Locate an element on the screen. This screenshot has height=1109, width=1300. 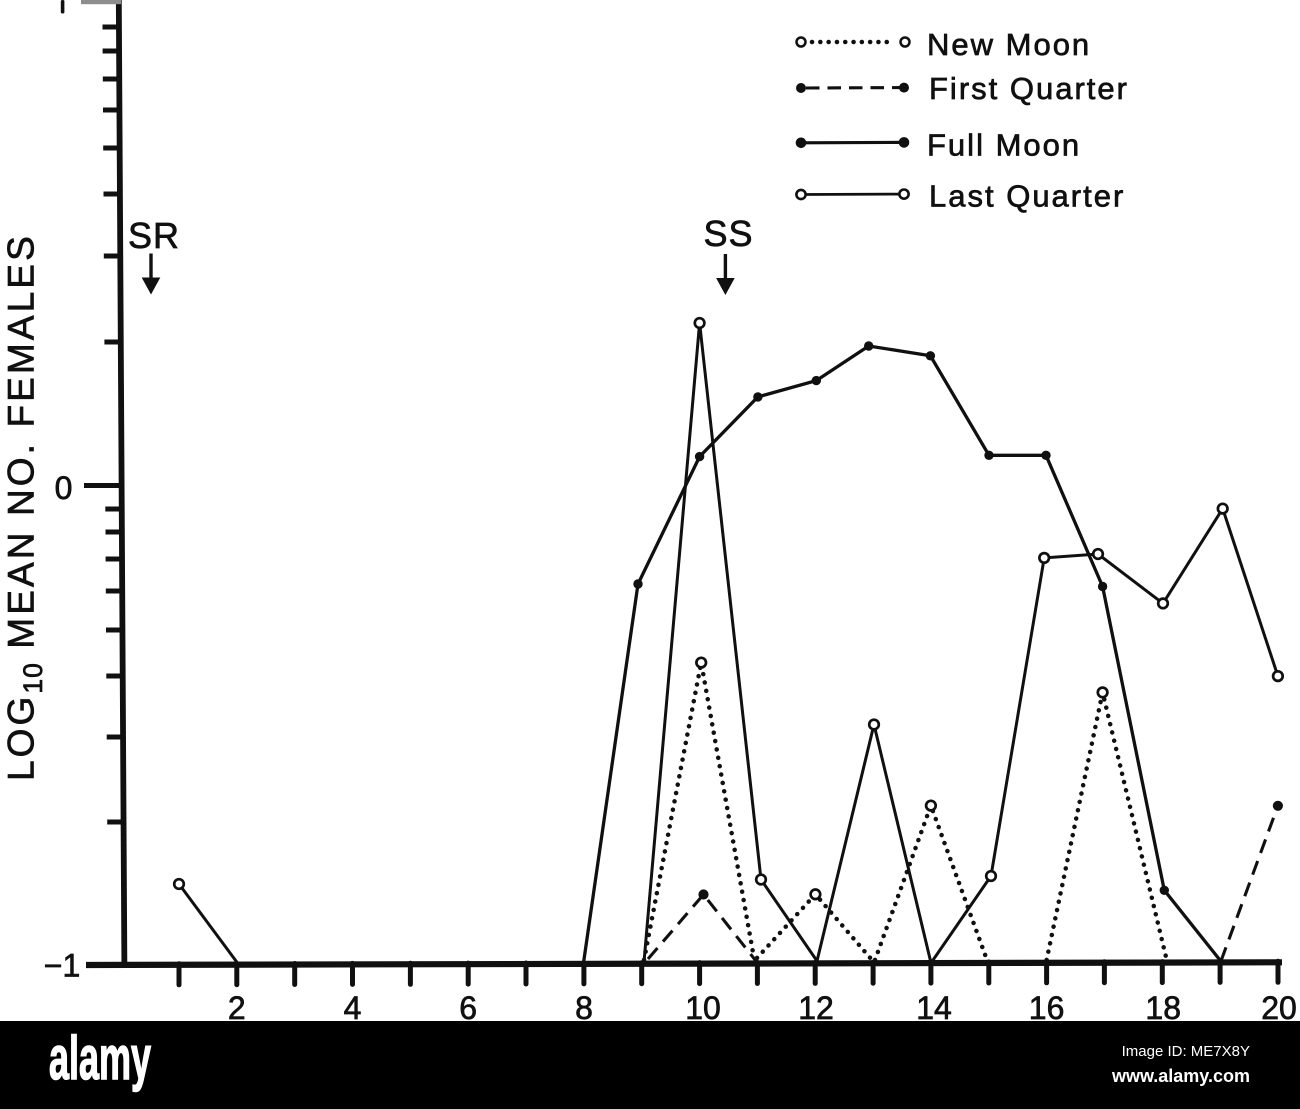
svg-text: 20 is located at coordinates (1279, 1008).